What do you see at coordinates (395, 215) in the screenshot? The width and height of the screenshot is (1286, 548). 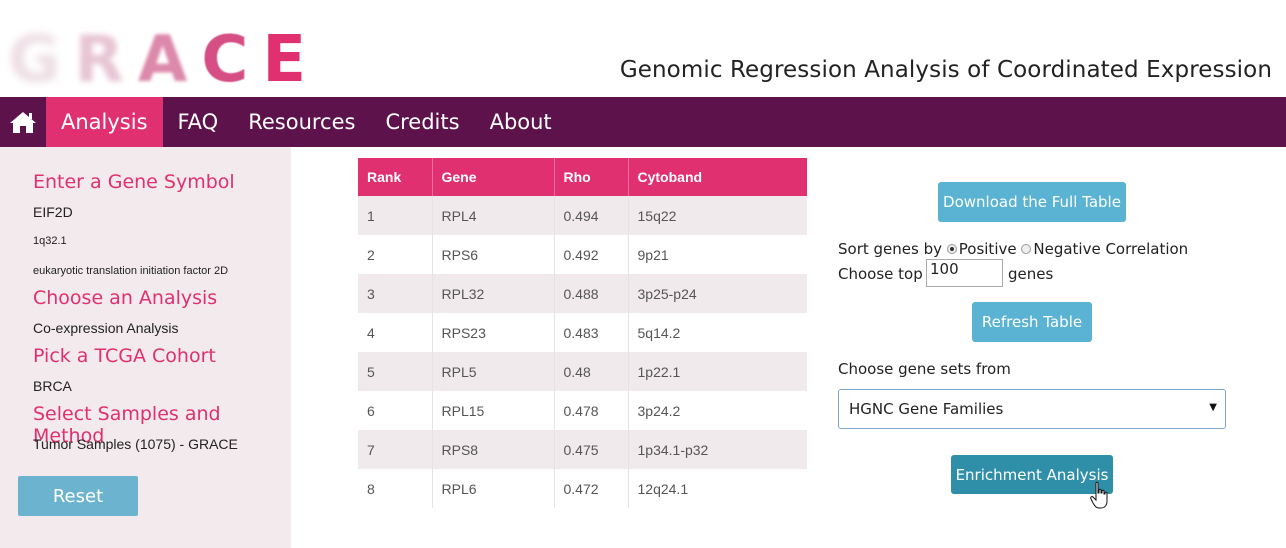 I see `cell-rank: 1` at bounding box center [395, 215].